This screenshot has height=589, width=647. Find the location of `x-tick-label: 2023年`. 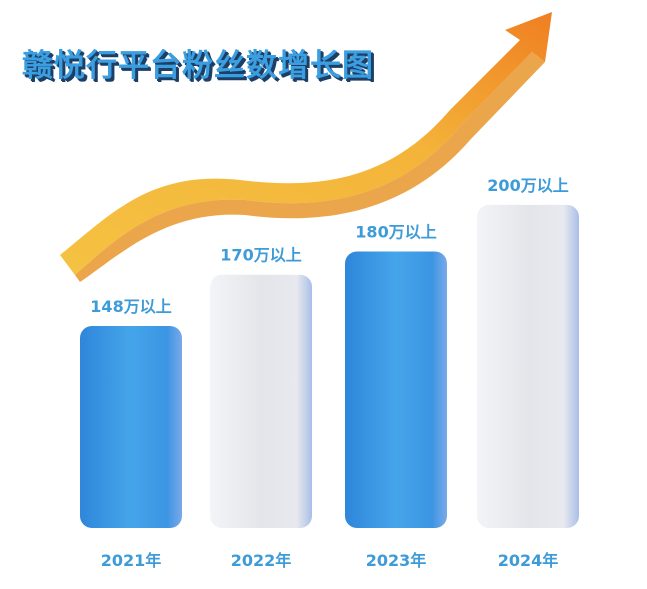

x-tick-label: 2023年 is located at coordinates (396, 560).